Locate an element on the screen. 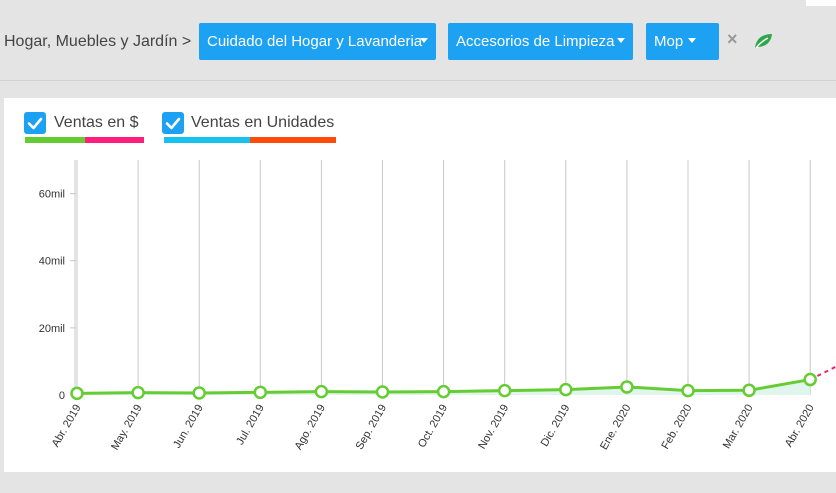 This screenshot has height=493, width=836. category-dropdown-label: Cuidado del Hogar y Lavanderia is located at coordinates (315, 41).